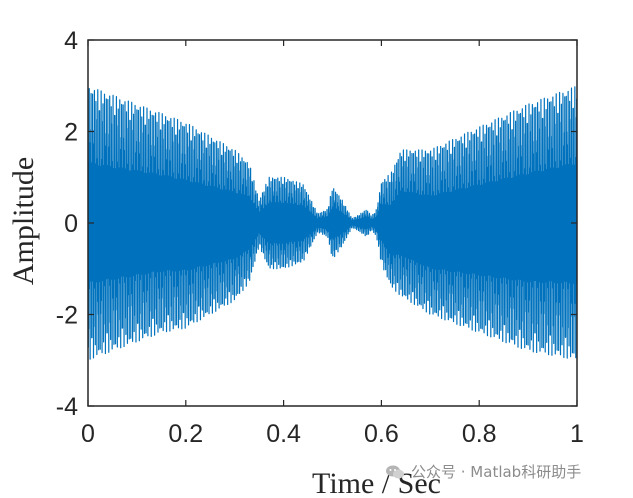  What do you see at coordinates (376, 482) in the screenshot?
I see `x-axis-label: Time / Sec` at bounding box center [376, 482].